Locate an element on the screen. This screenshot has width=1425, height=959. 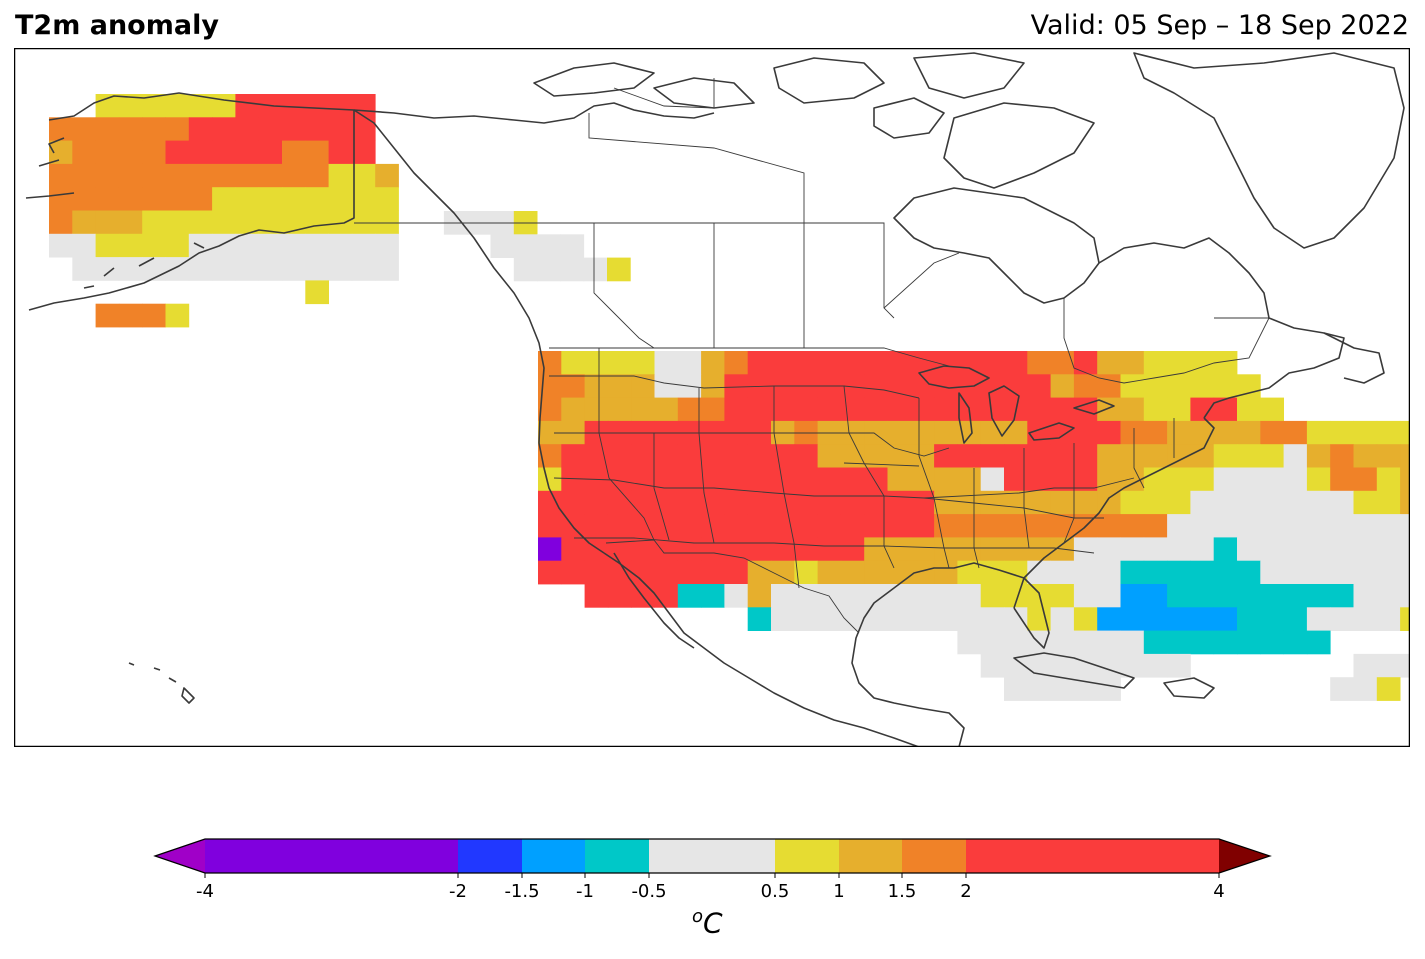
colorbar-tick-label: 4 is located at coordinates (1218, 891).